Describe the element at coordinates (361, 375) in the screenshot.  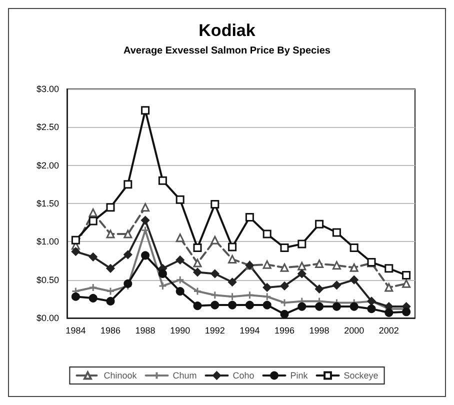
I see `legend-label: Sockeye` at that location.